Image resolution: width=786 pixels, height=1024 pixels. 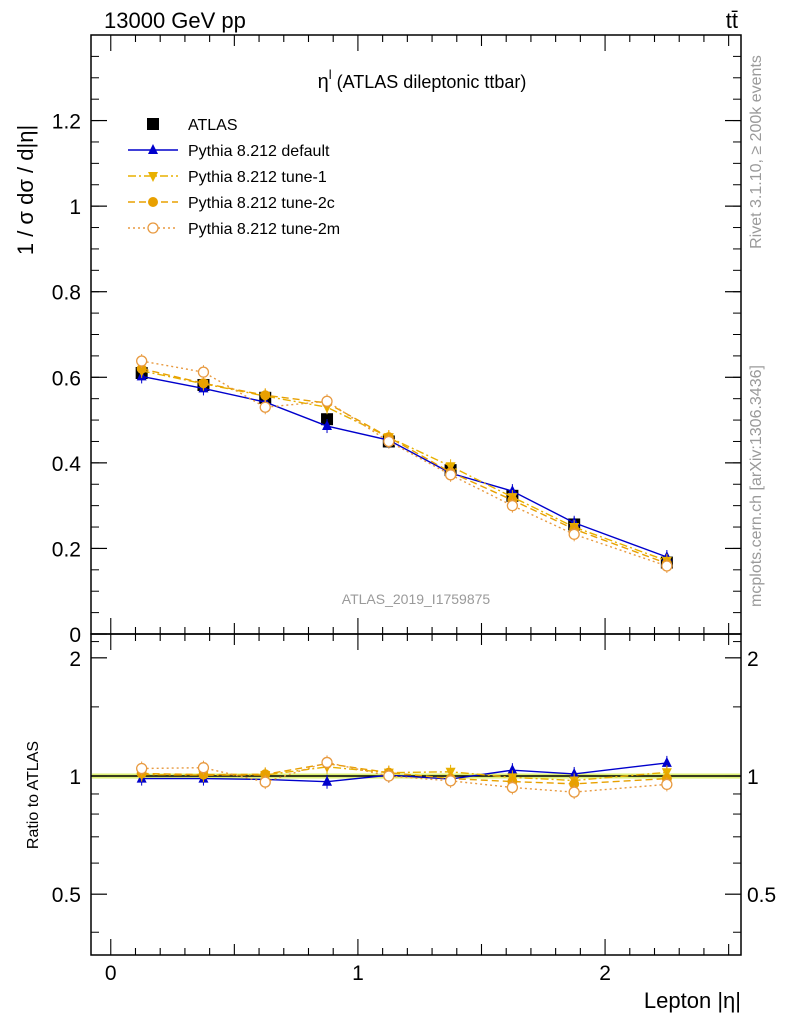 I want to click on title-superscript: l, so click(x=330, y=74).